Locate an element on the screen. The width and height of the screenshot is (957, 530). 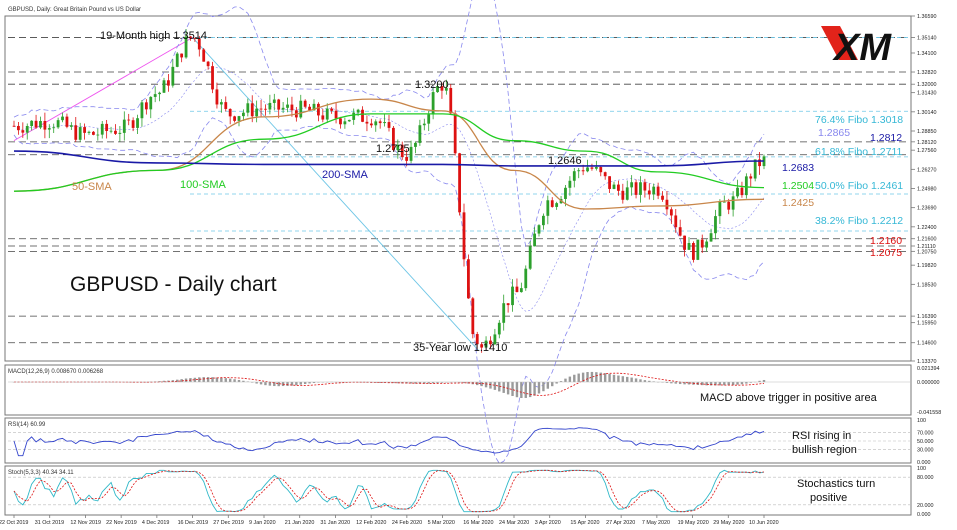
price-tick-label: 1.15950 is located at coordinates (927, 324).